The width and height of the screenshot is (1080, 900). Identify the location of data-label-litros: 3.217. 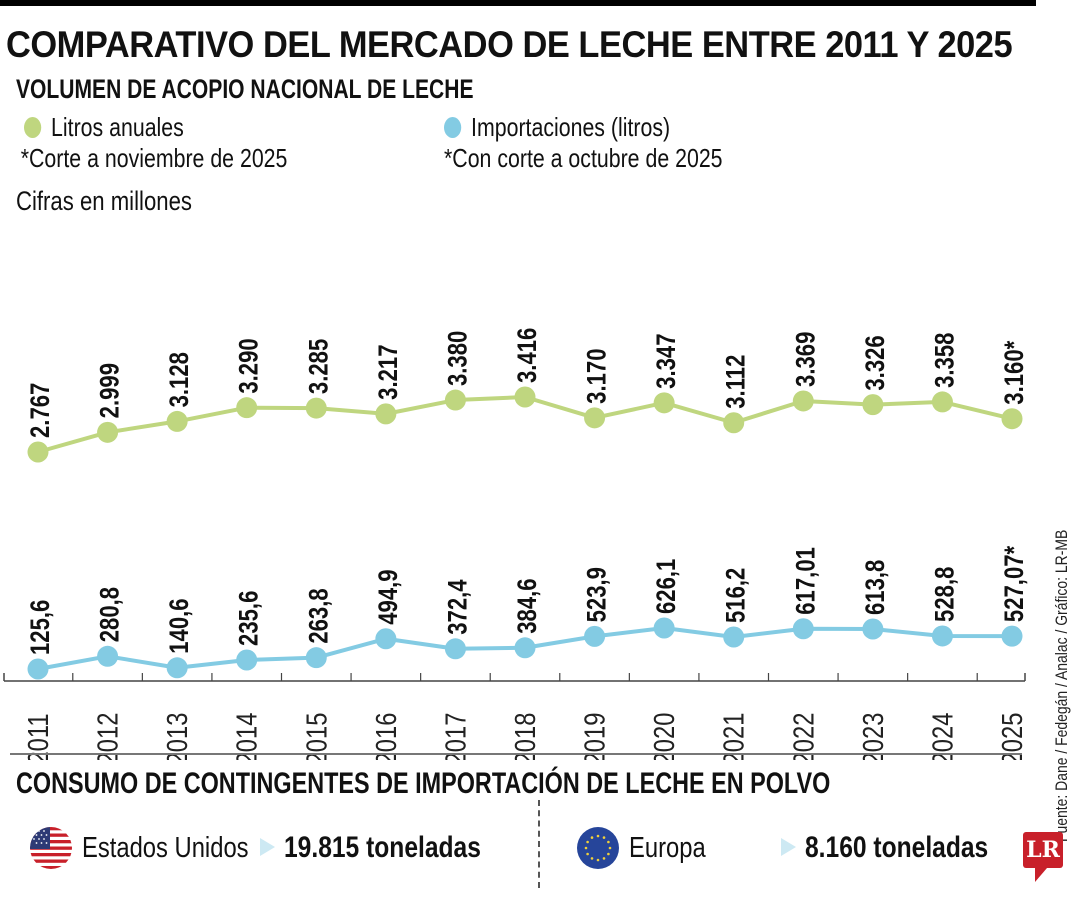
(389, 371).